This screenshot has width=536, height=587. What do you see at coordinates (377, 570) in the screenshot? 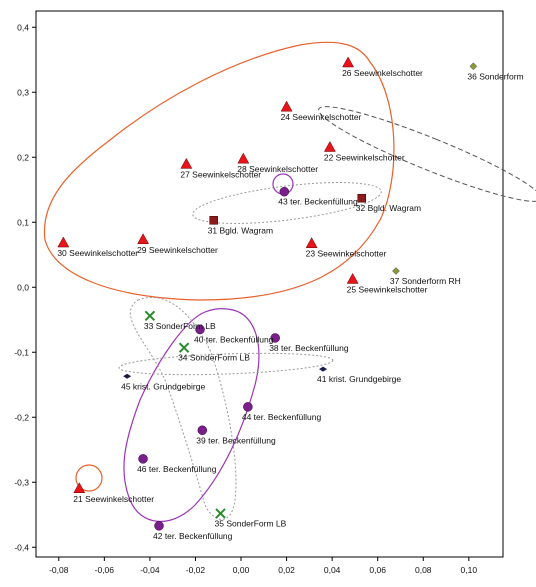
I see `x-tick-label: 0,06` at bounding box center [377, 570].